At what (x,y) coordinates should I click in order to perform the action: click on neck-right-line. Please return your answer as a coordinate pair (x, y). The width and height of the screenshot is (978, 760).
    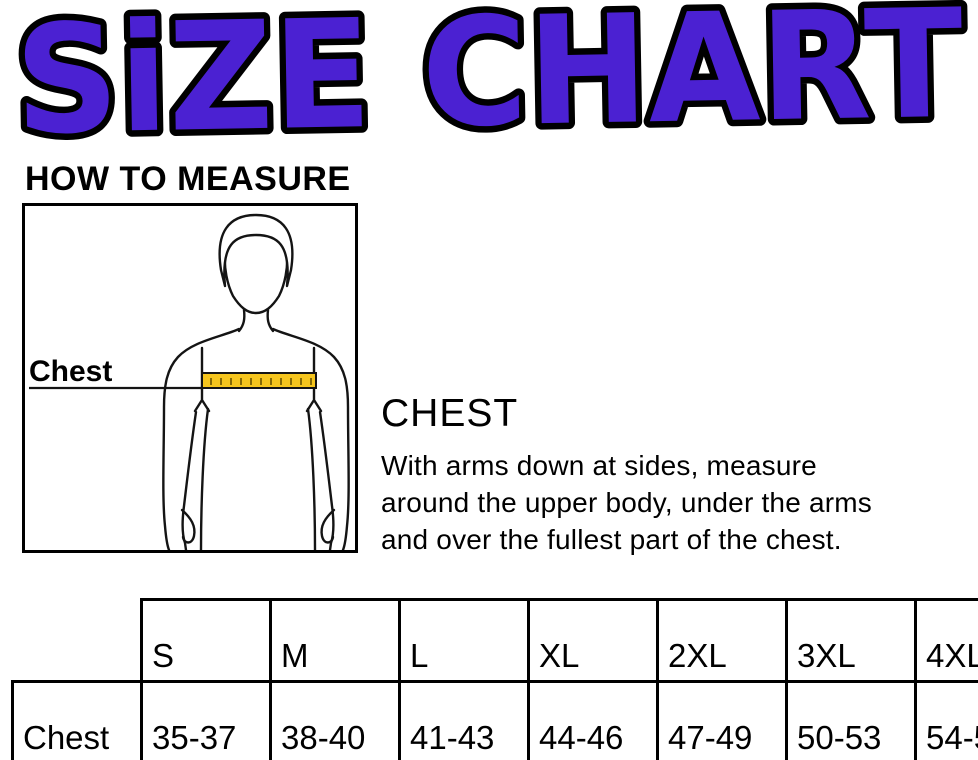
    Looking at the image, I should click on (270, 320).